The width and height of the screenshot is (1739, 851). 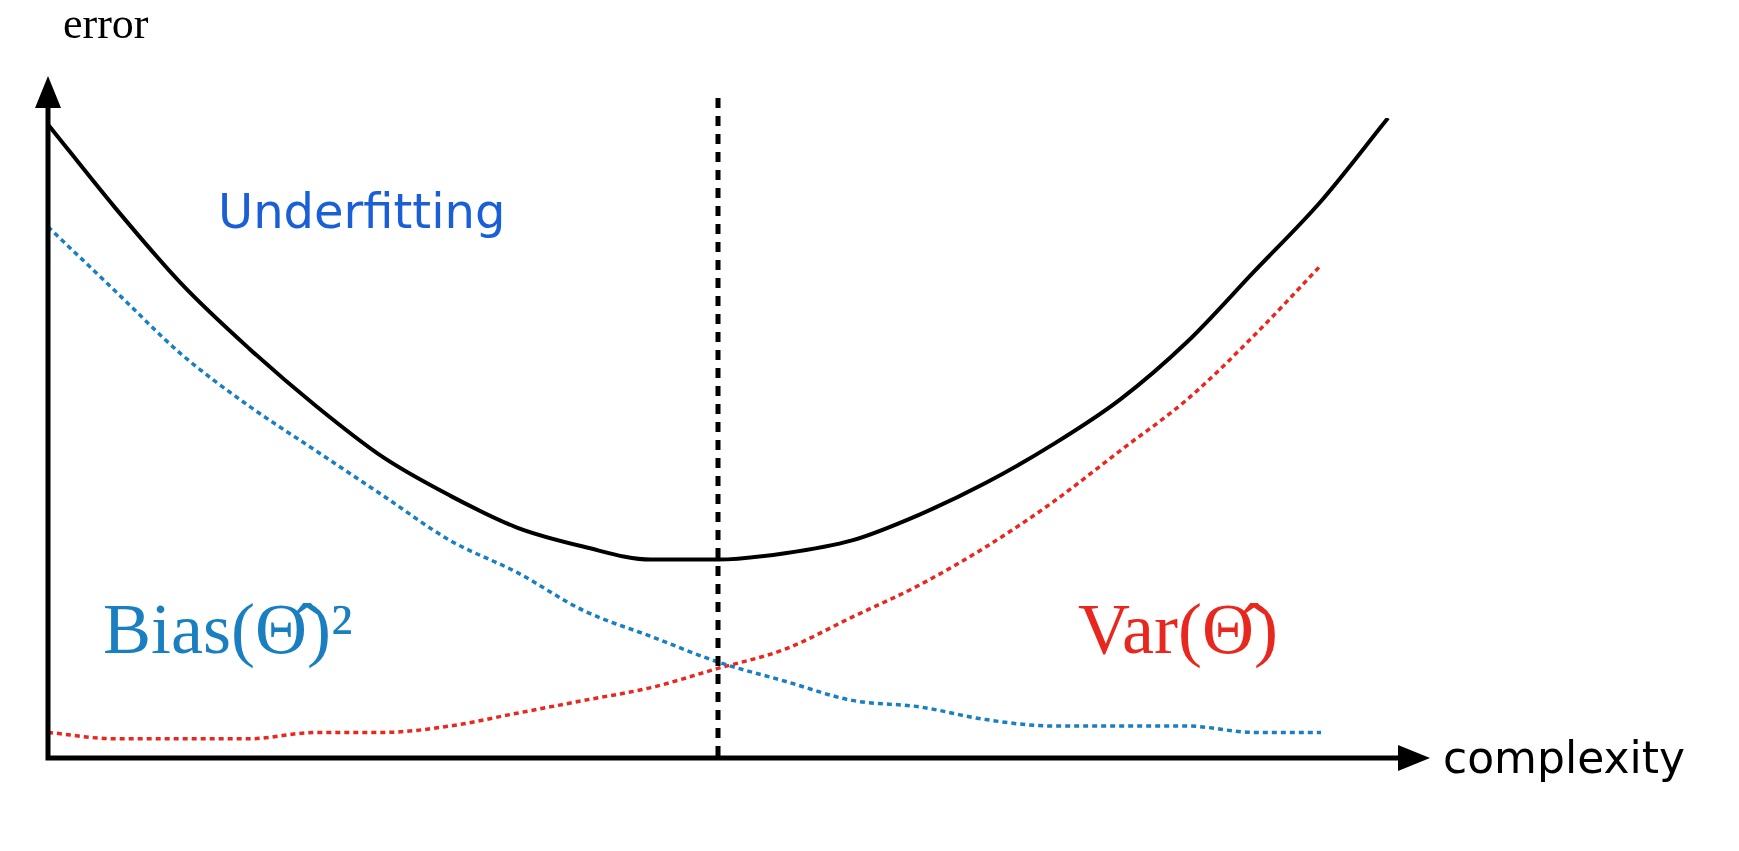 I want to click on series-label: Bias(Θ̂)², so click(x=228, y=629).